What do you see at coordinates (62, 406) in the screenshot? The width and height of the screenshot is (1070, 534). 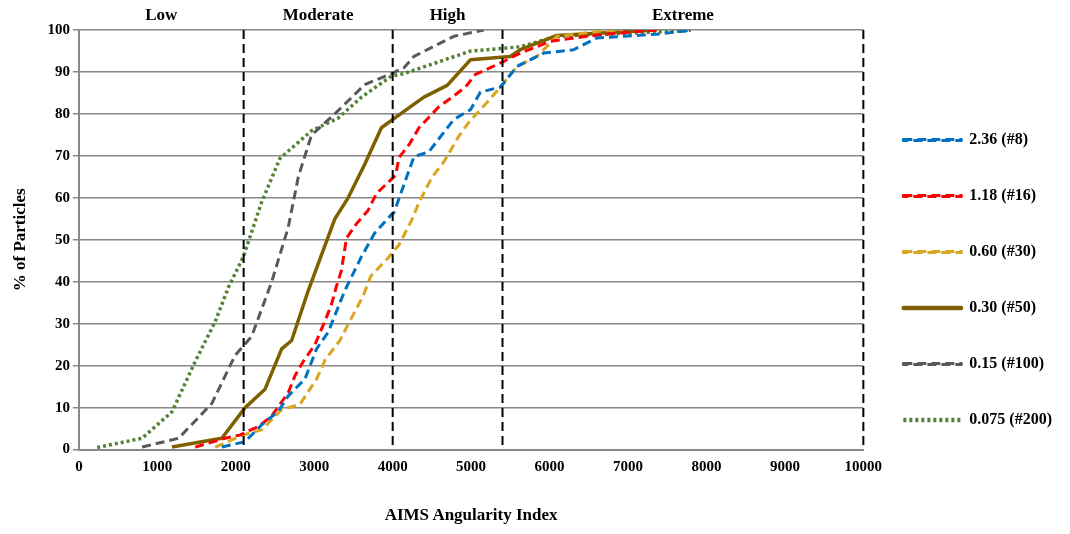 I see `y-tick-label: 10` at bounding box center [62, 406].